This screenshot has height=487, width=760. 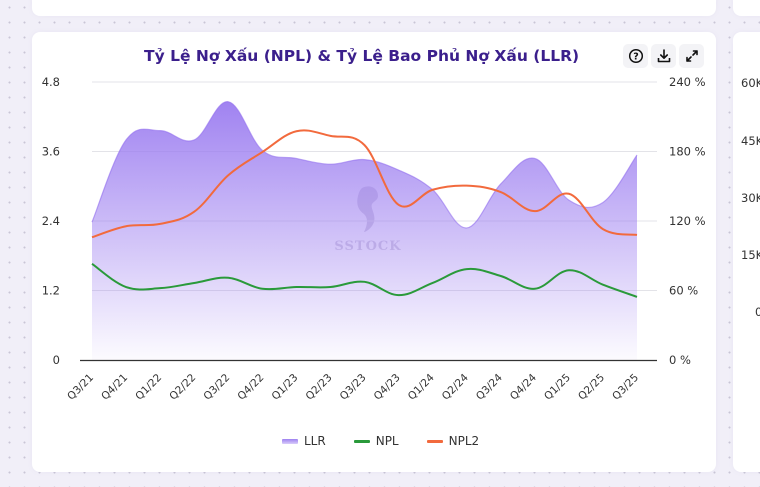 What do you see at coordinates (557, 387) in the screenshot?
I see `x-tick-label: Q1/25` at bounding box center [557, 387].